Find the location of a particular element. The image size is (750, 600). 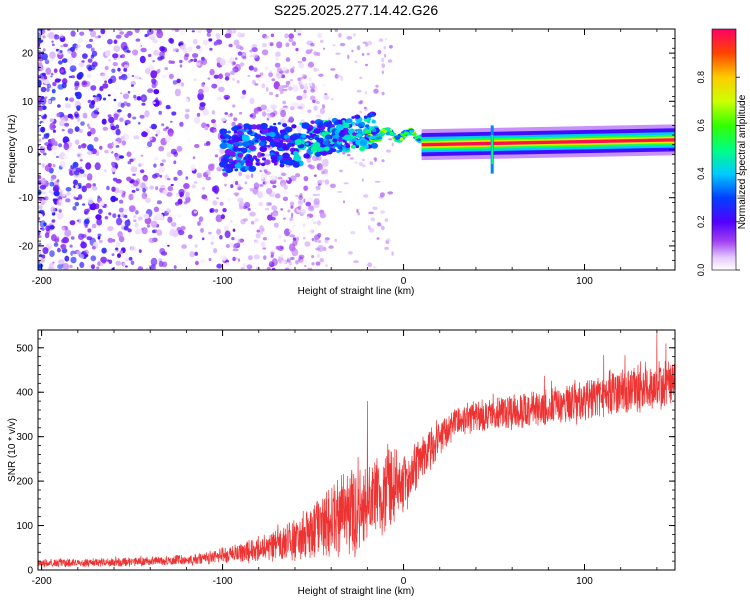

x-tick-label: -100 is located at coordinates (223, 581).